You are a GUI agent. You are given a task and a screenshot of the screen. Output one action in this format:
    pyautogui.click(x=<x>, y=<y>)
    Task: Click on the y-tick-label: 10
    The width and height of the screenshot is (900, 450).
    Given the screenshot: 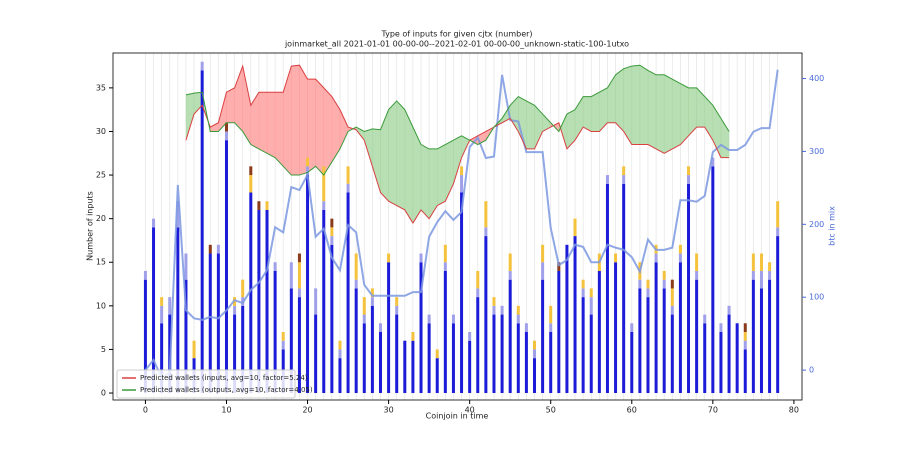 What is the action you would take?
    pyautogui.click(x=101, y=305)
    